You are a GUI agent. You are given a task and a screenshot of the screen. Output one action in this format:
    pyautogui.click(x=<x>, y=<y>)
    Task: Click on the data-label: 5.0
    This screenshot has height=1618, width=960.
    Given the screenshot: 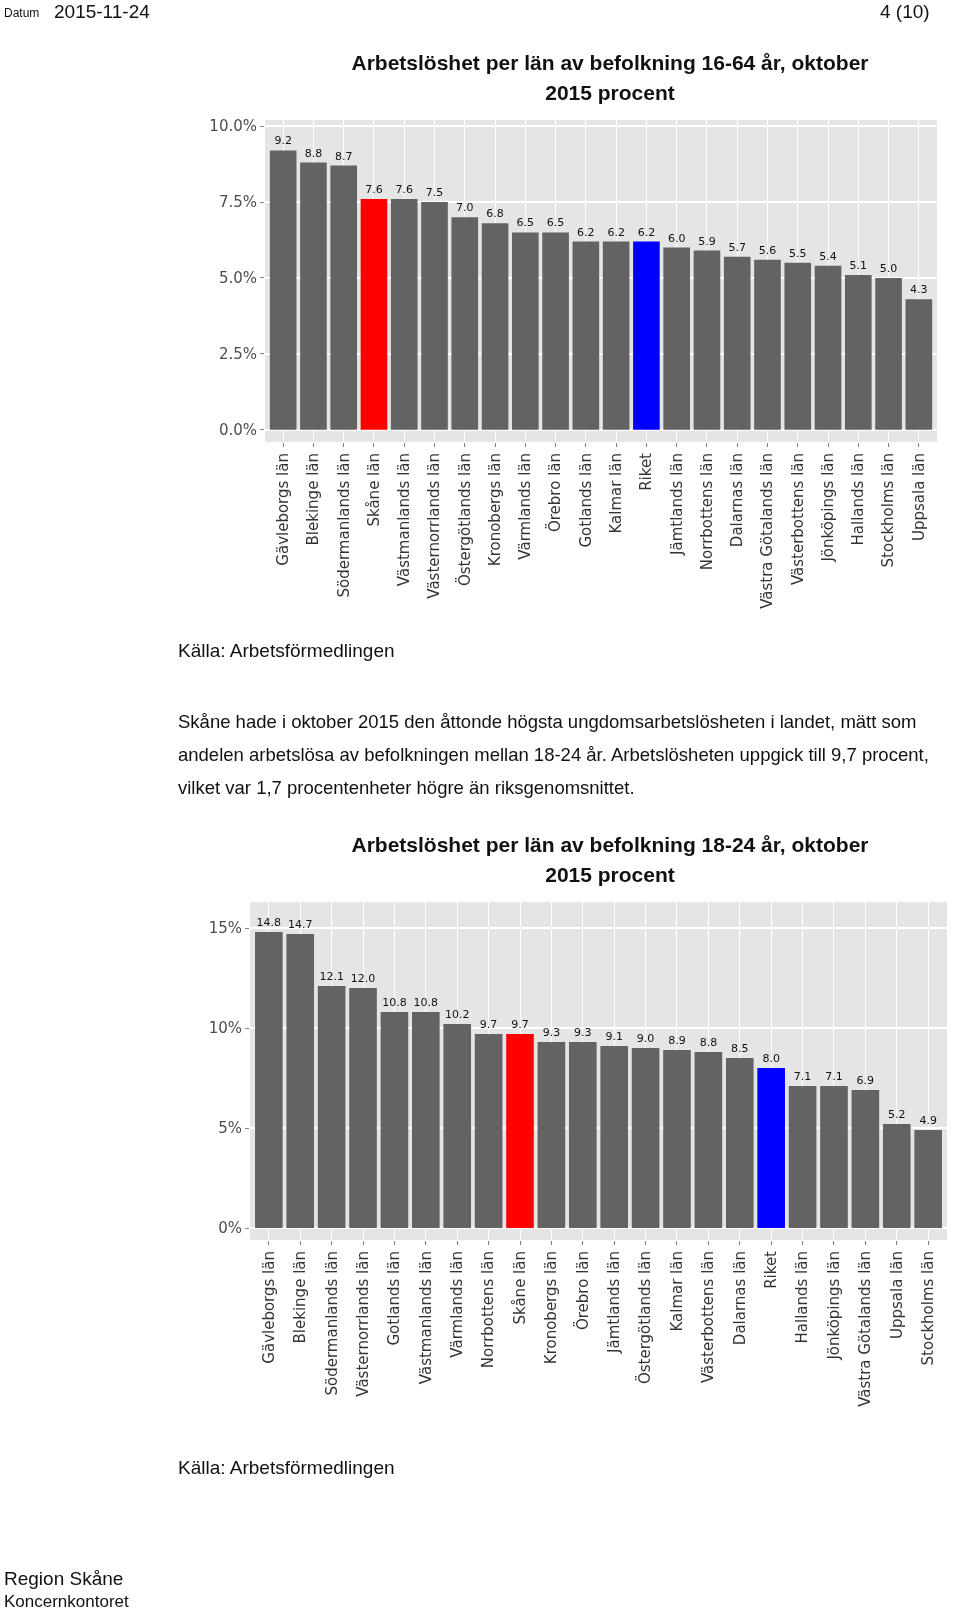 What is the action you would take?
    pyautogui.click(x=888, y=268)
    